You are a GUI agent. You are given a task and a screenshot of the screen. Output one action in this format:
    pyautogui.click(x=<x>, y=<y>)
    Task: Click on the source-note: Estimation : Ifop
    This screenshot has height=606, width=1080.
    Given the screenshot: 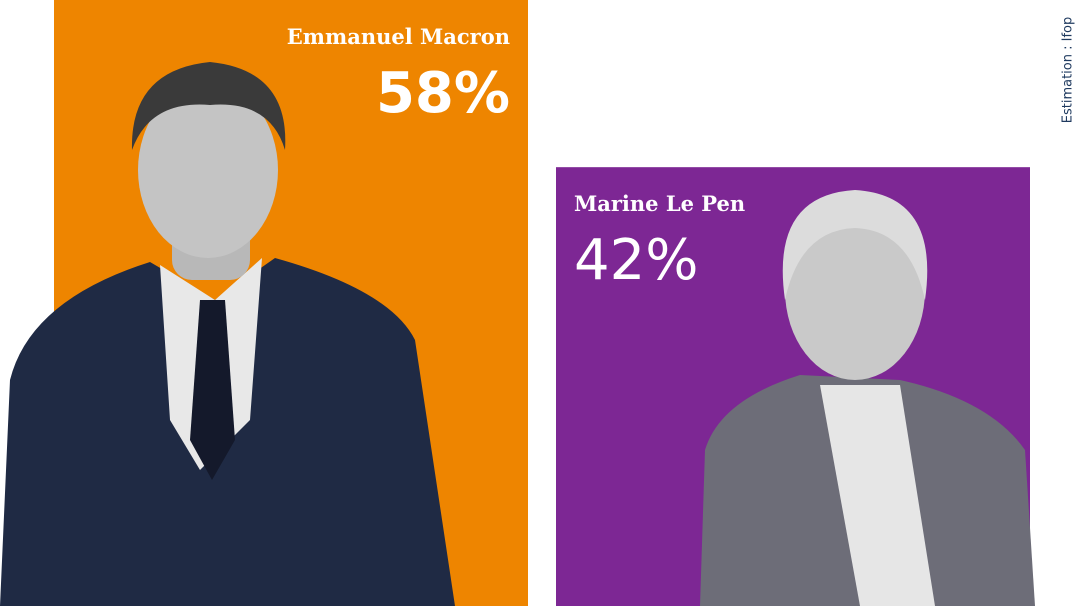 What is the action you would take?
    pyautogui.click(x=1068, y=70)
    